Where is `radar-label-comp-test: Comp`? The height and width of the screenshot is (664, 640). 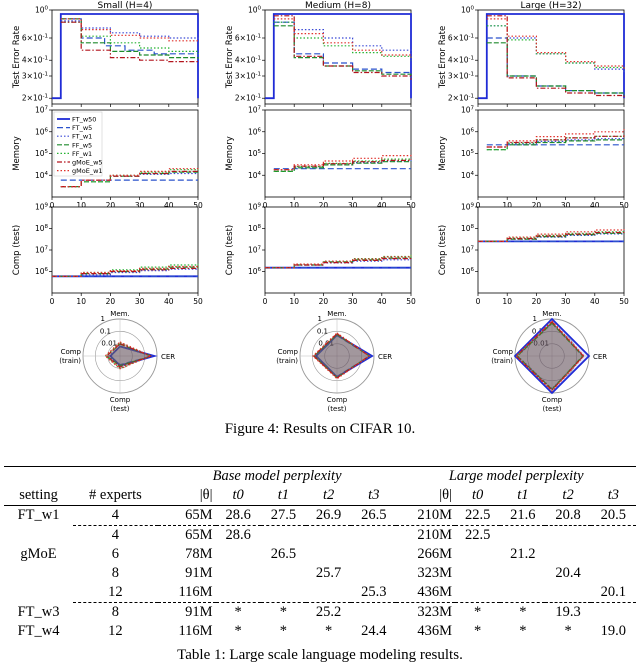 radar-label-comp-test: Comp is located at coordinates (552, 400).